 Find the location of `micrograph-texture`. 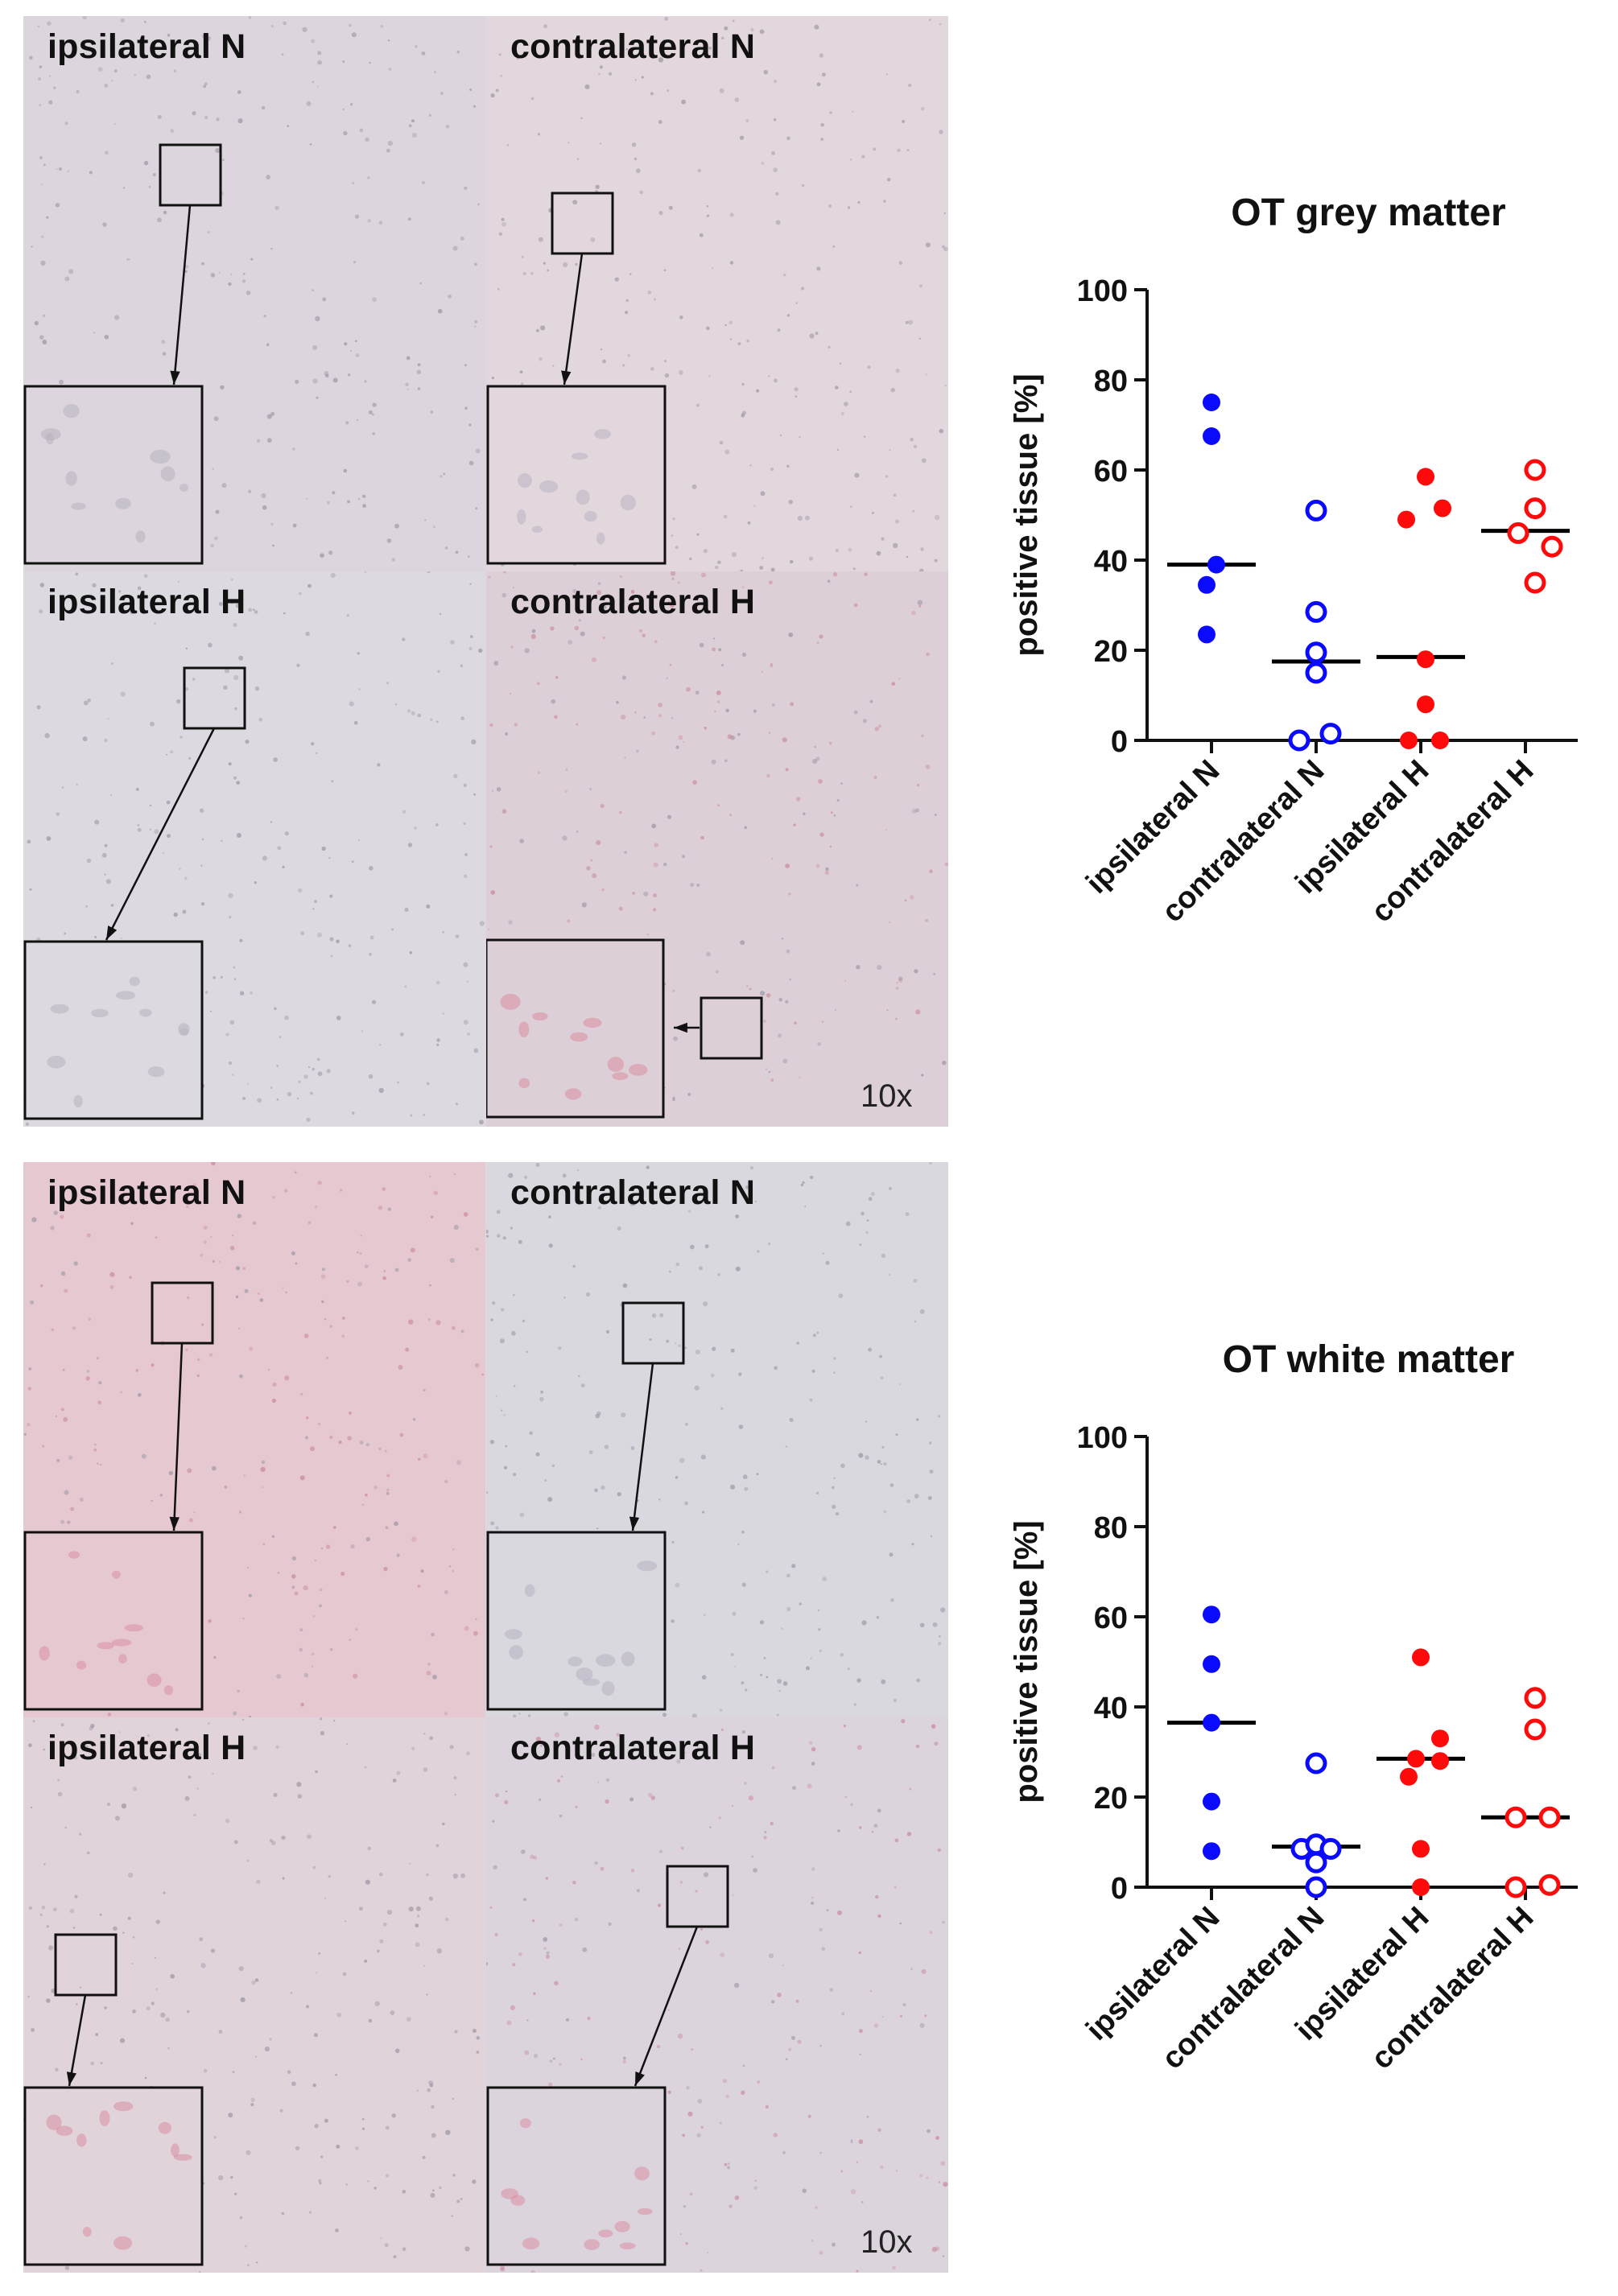

micrograph-texture is located at coordinates (717, 1996).